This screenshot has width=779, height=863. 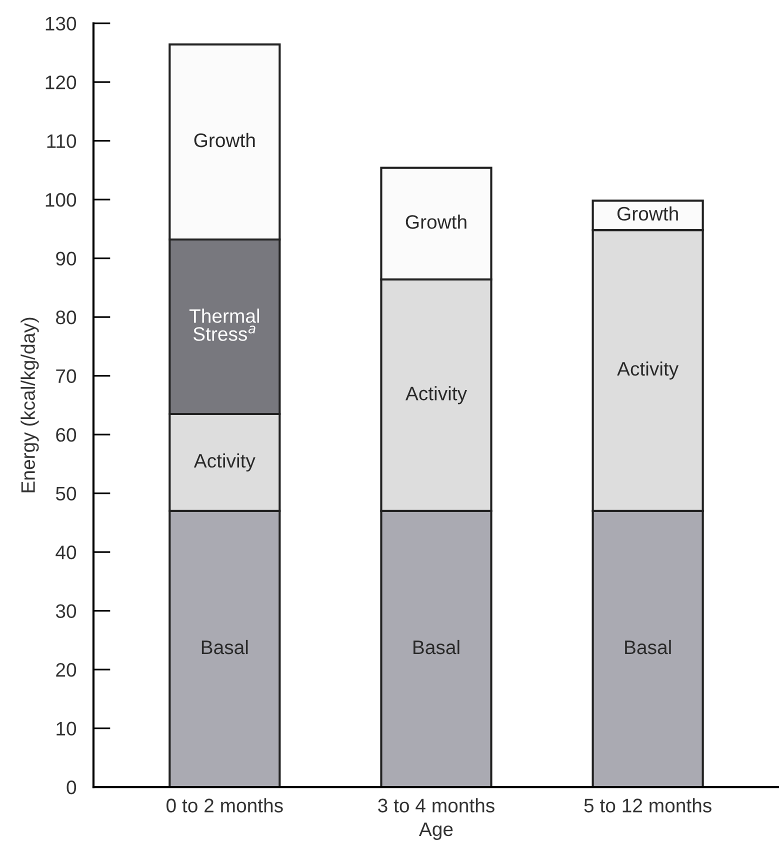 I want to click on y-tick-label: 30, so click(x=66, y=611).